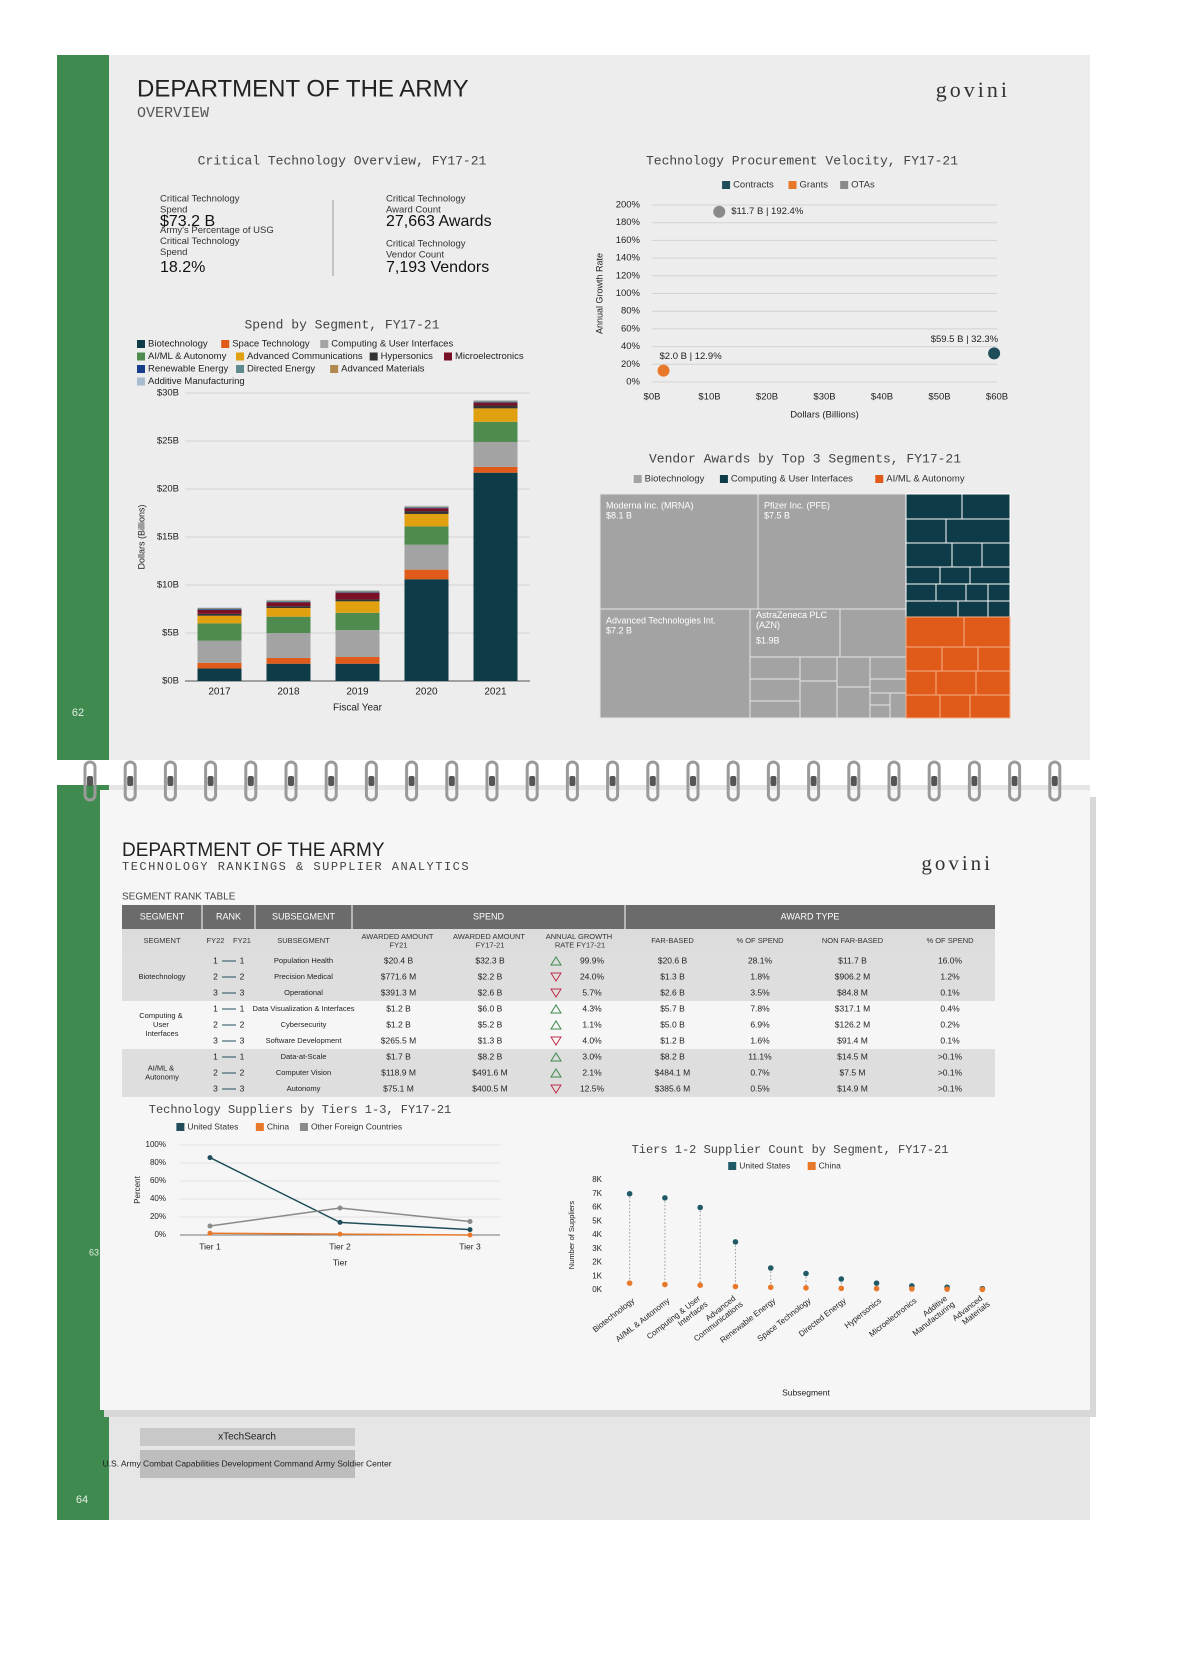 The width and height of the screenshot is (1200, 1654). I want to click on y-tick-label: $10B, so click(168, 585).